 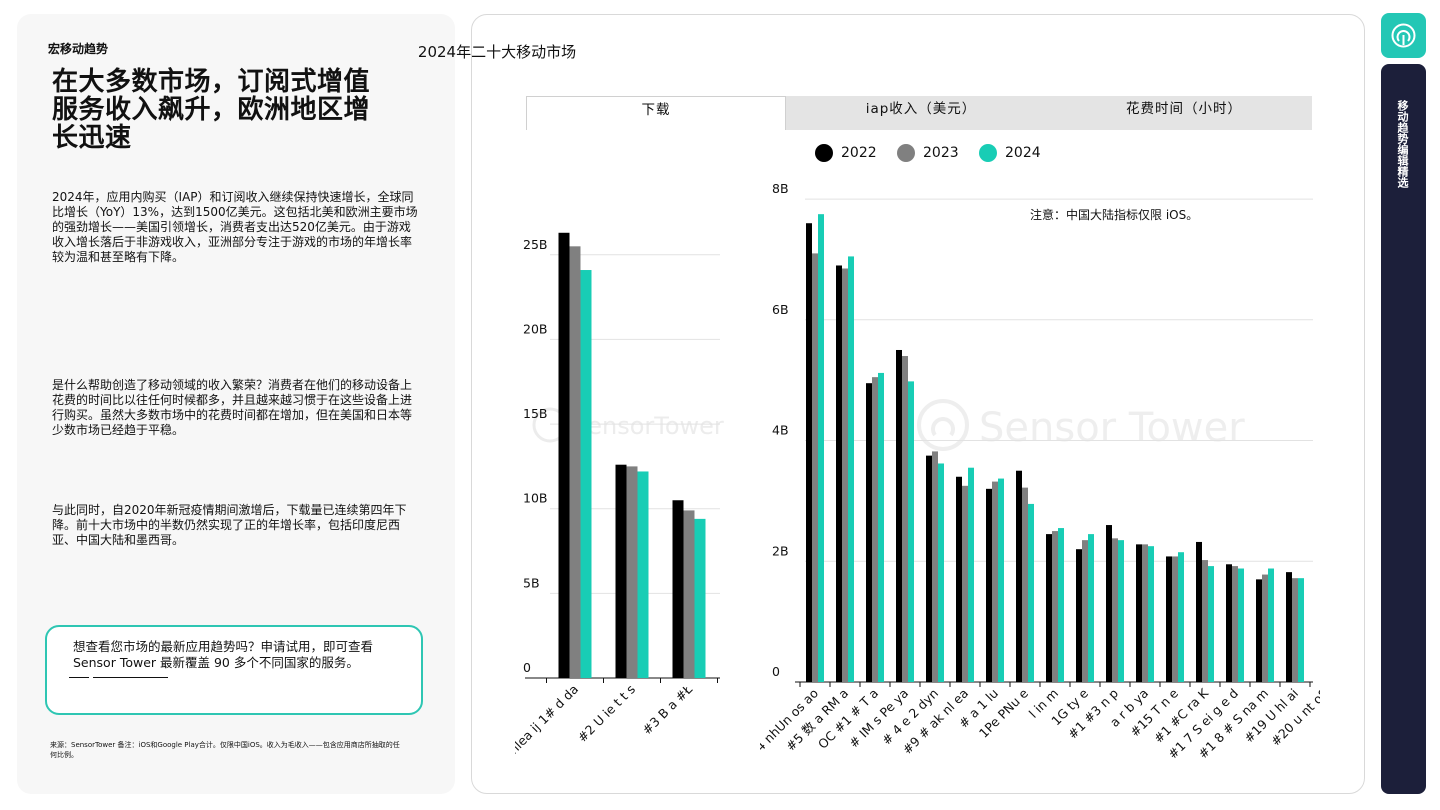 I want to click on tab-time-spent: 花费时间（小时）, so click(x=1184, y=109).